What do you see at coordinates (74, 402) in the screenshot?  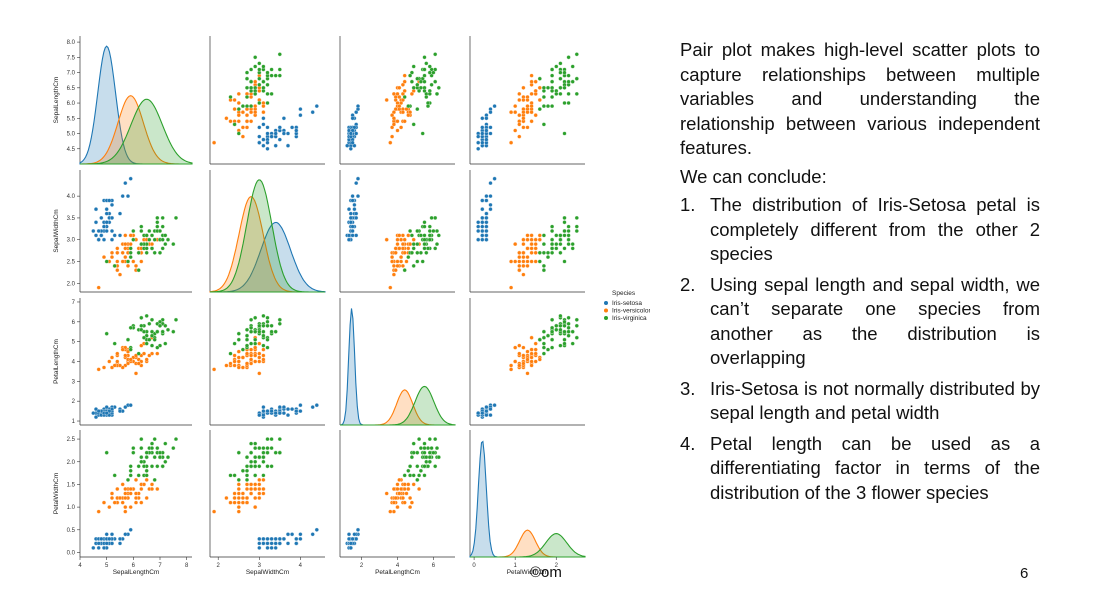 I see `y-tick-label: 2` at bounding box center [74, 402].